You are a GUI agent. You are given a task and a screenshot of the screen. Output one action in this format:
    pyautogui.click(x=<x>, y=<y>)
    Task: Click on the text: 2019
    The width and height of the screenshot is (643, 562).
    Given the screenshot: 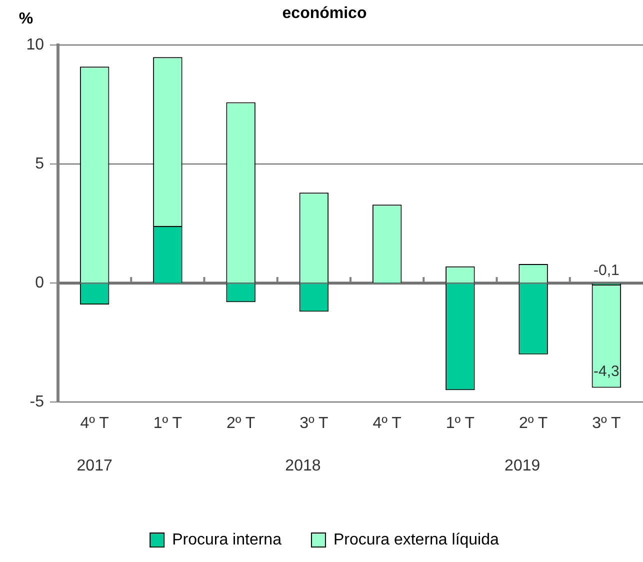 What is the action you would take?
    pyautogui.click(x=522, y=465)
    